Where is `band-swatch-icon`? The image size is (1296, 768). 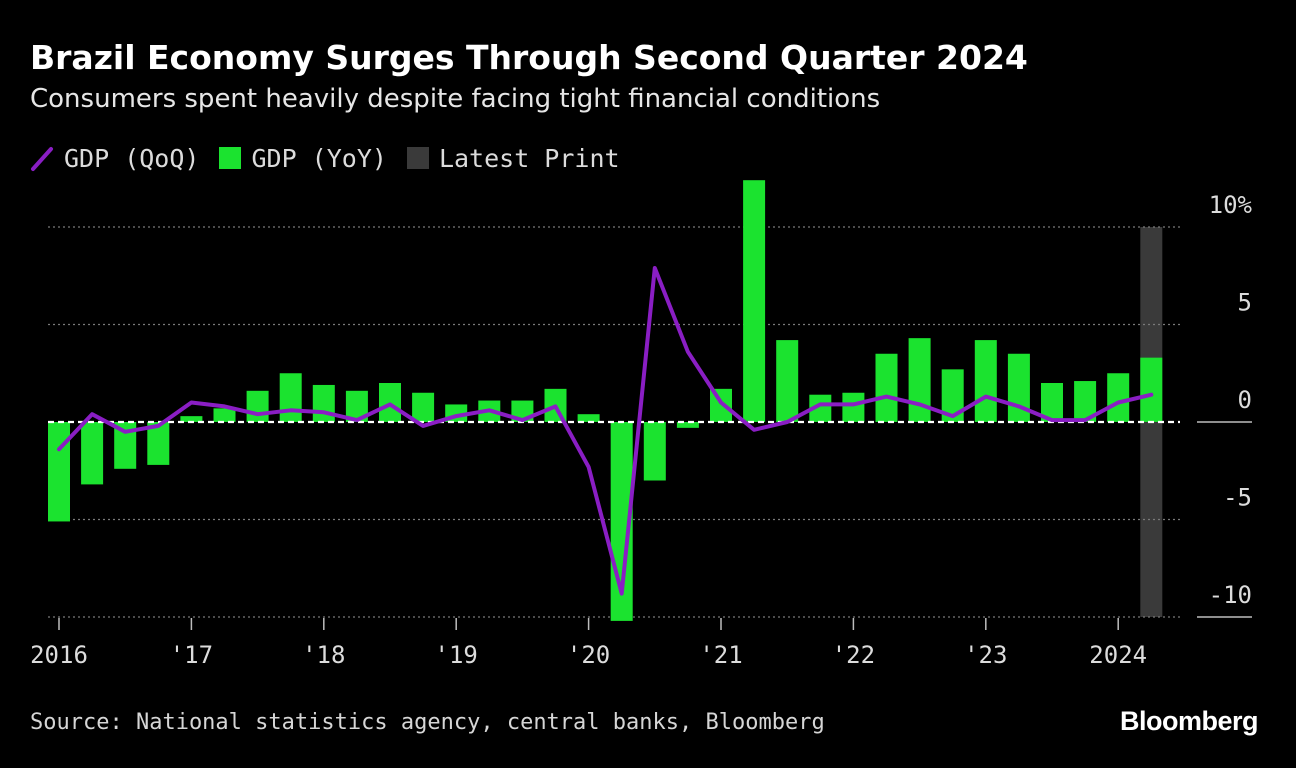
band-swatch-icon is located at coordinates (417, 158).